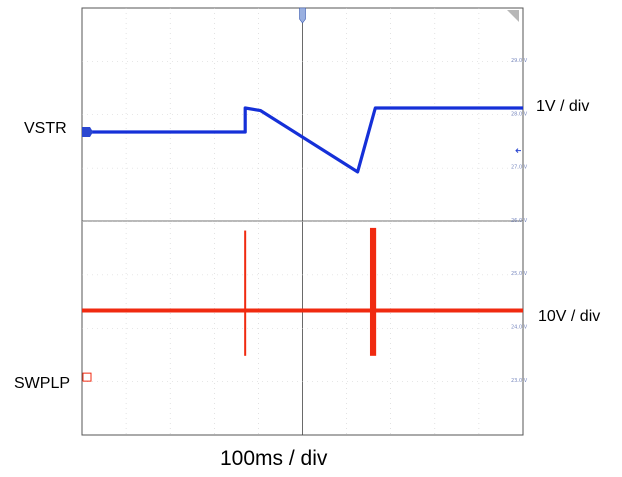  Describe the element at coordinates (519, 61) in the screenshot. I see `voltage-tick-label: 29.0 V` at that location.